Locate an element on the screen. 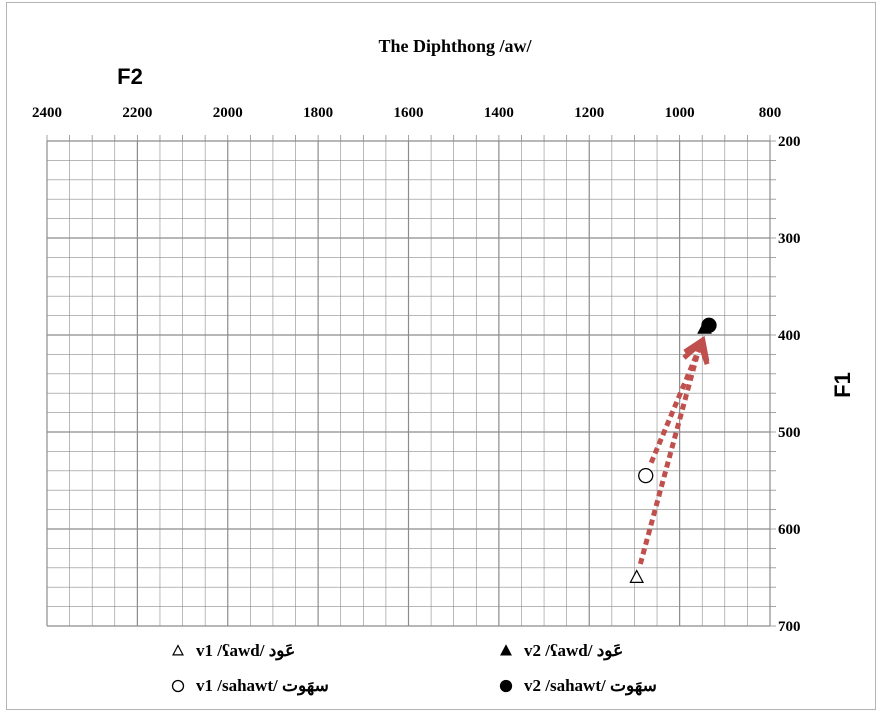 This screenshot has height=714, width=879. x-tick-label: 1000 is located at coordinates (680, 113).